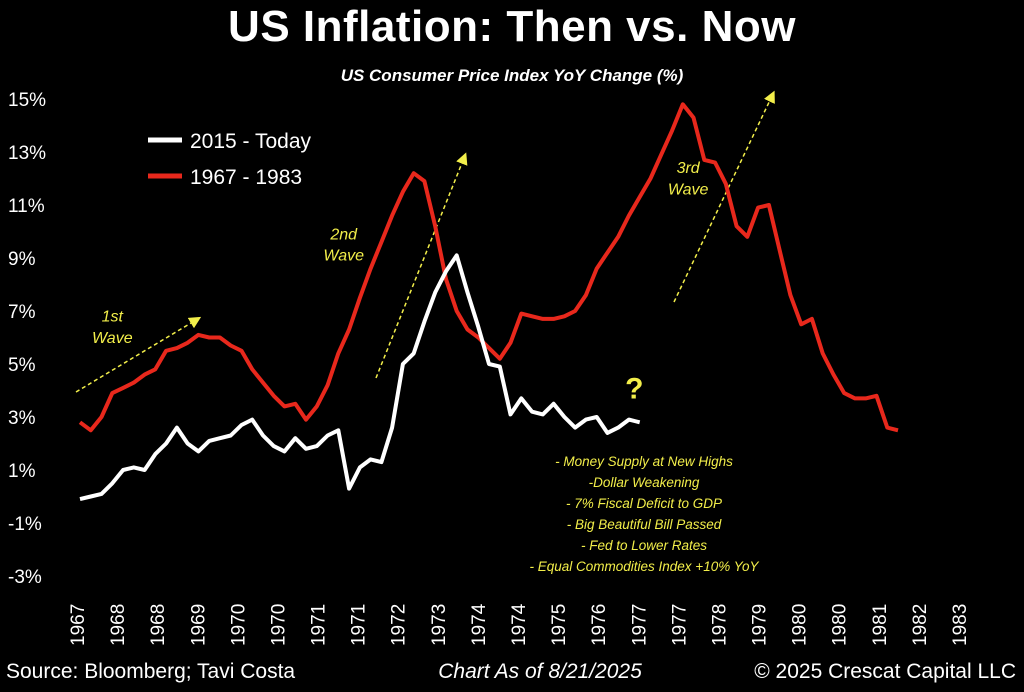  What do you see at coordinates (512, 75) in the screenshot?
I see `chart-subtitle: US Consumer Price Index YoY Change (%)` at bounding box center [512, 75].